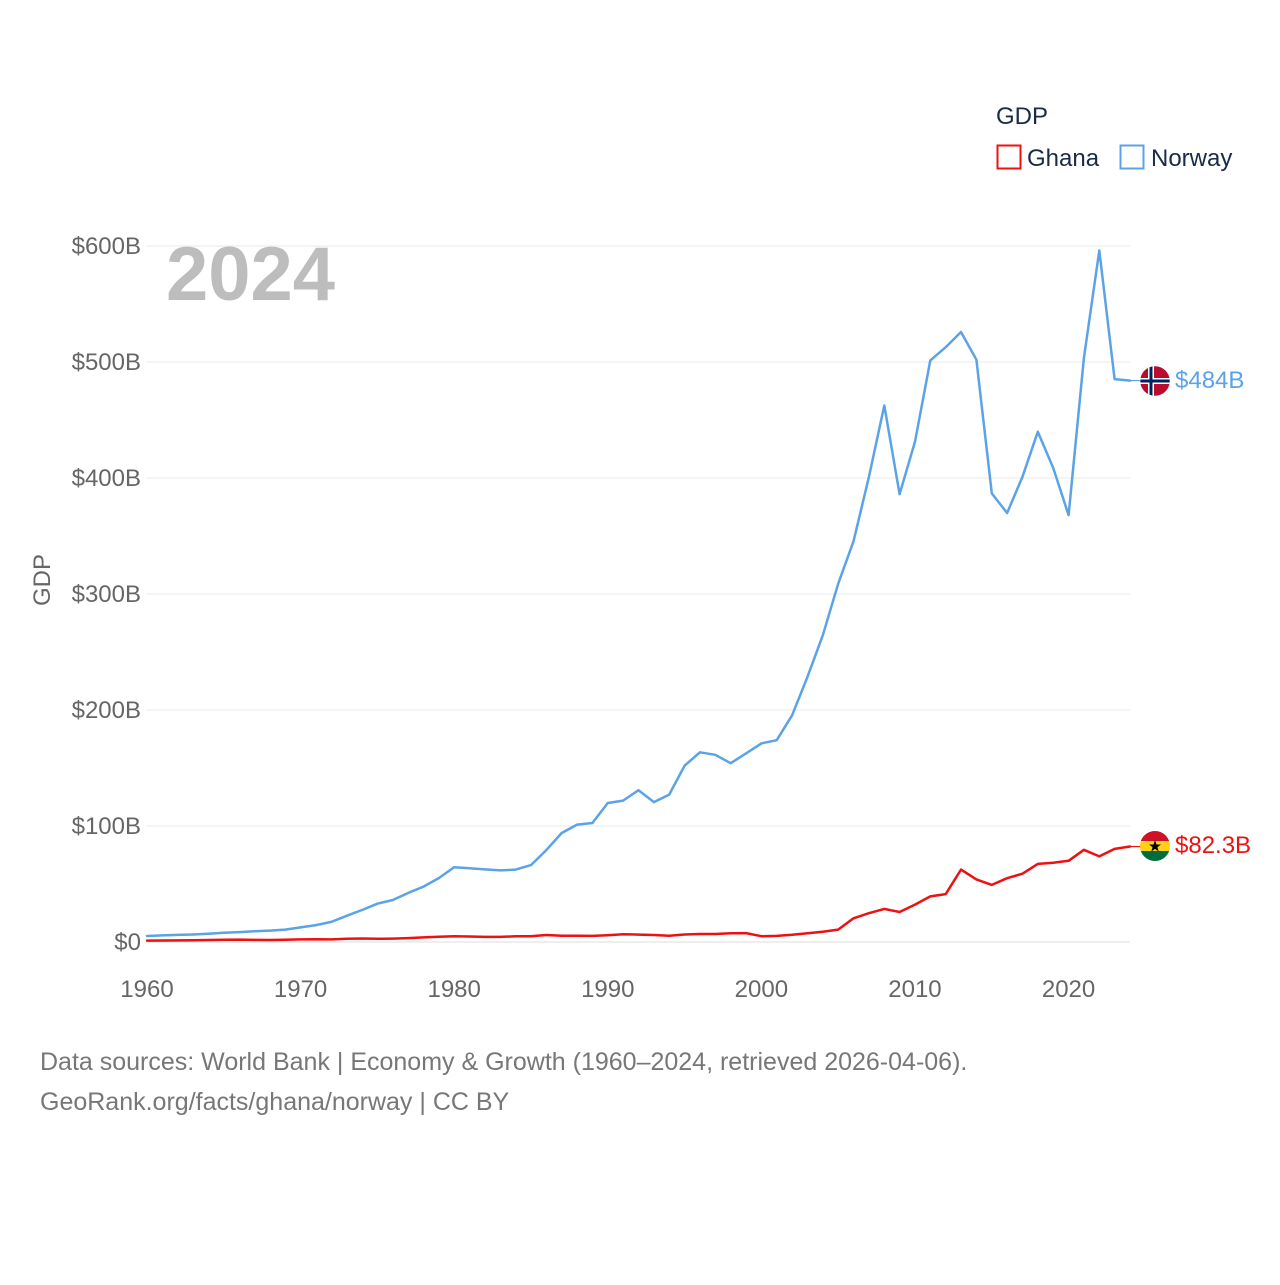 This screenshot has height=1285, width=1280. What do you see at coordinates (1132, 157) in the screenshot?
I see `legend-swatch-norway` at bounding box center [1132, 157].